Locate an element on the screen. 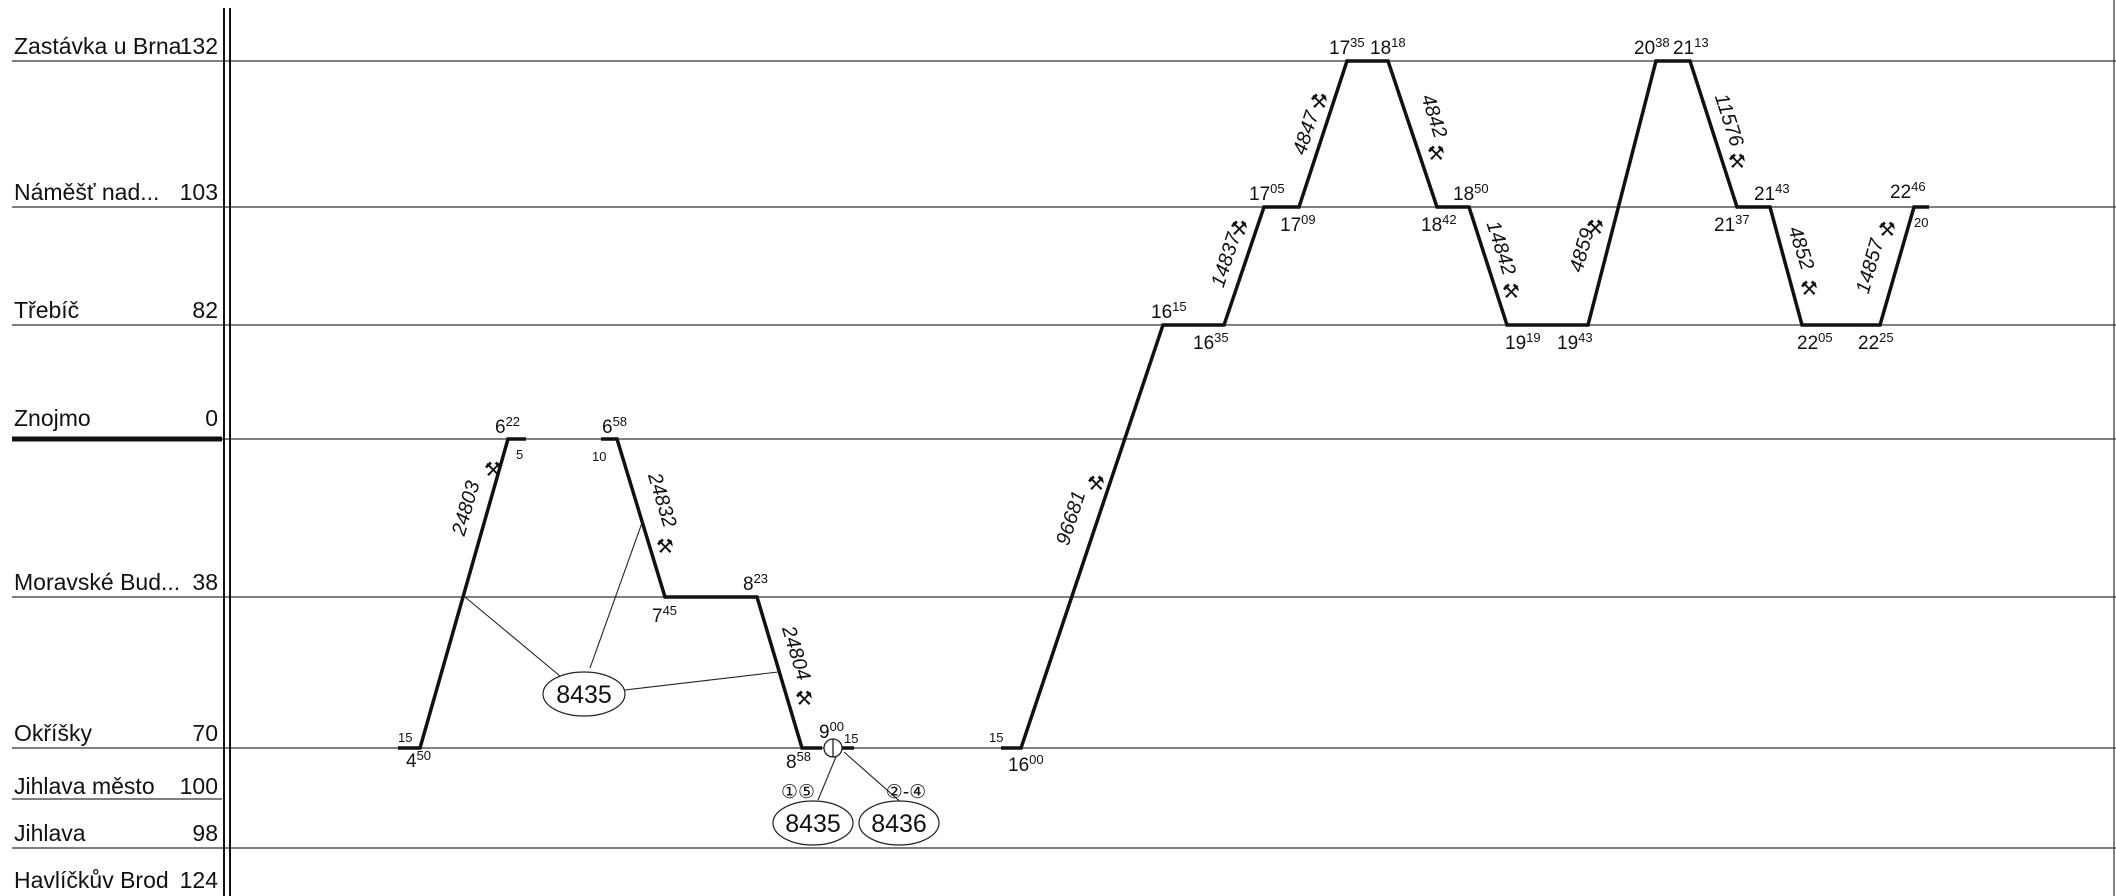  minute-annotation: 20 is located at coordinates (1921, 222).